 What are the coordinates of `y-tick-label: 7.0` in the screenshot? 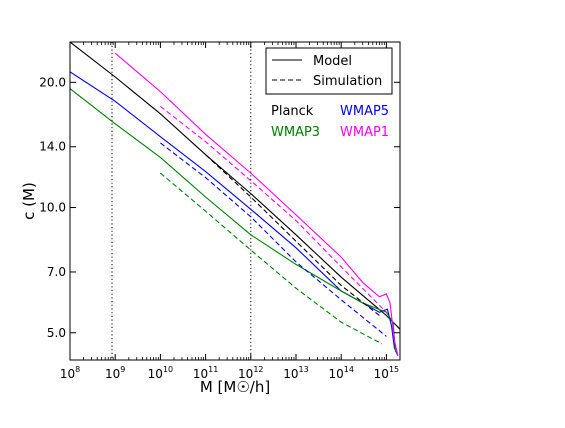 It's located at (56, 272).